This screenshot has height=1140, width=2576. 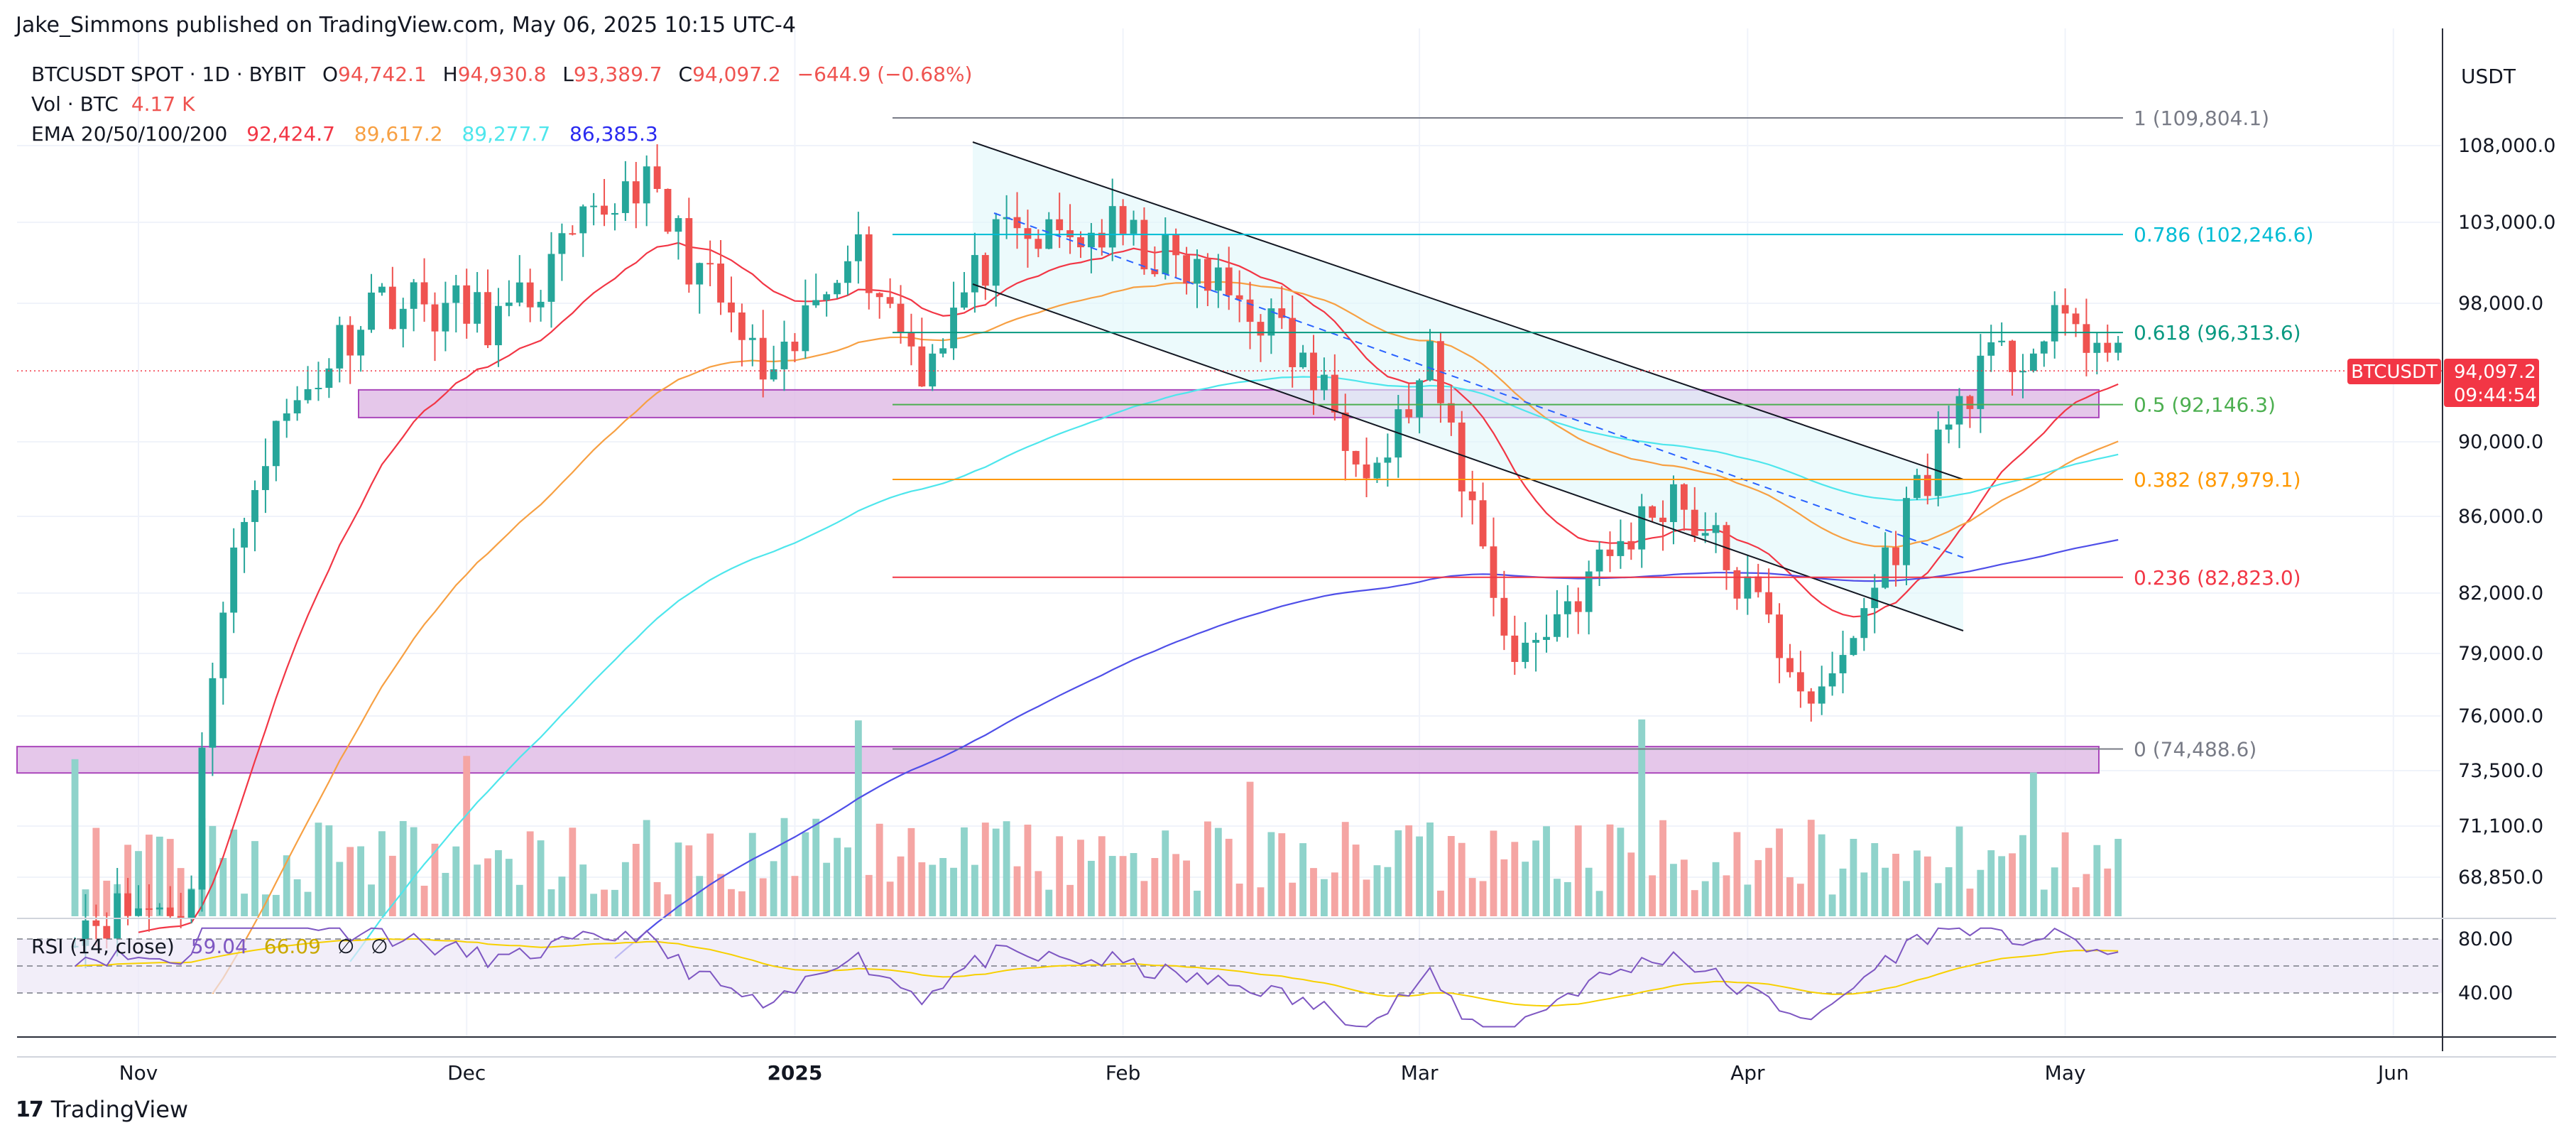 I want to click on price-axis-label: 86,000.0, so click(x=2500, y=517).